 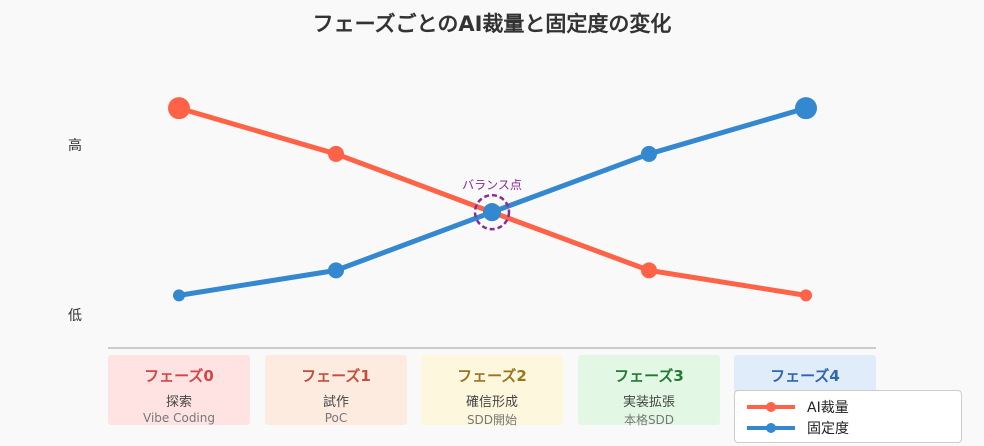 I want to click on phase-desc: 試作, so click(x=335, y=402).